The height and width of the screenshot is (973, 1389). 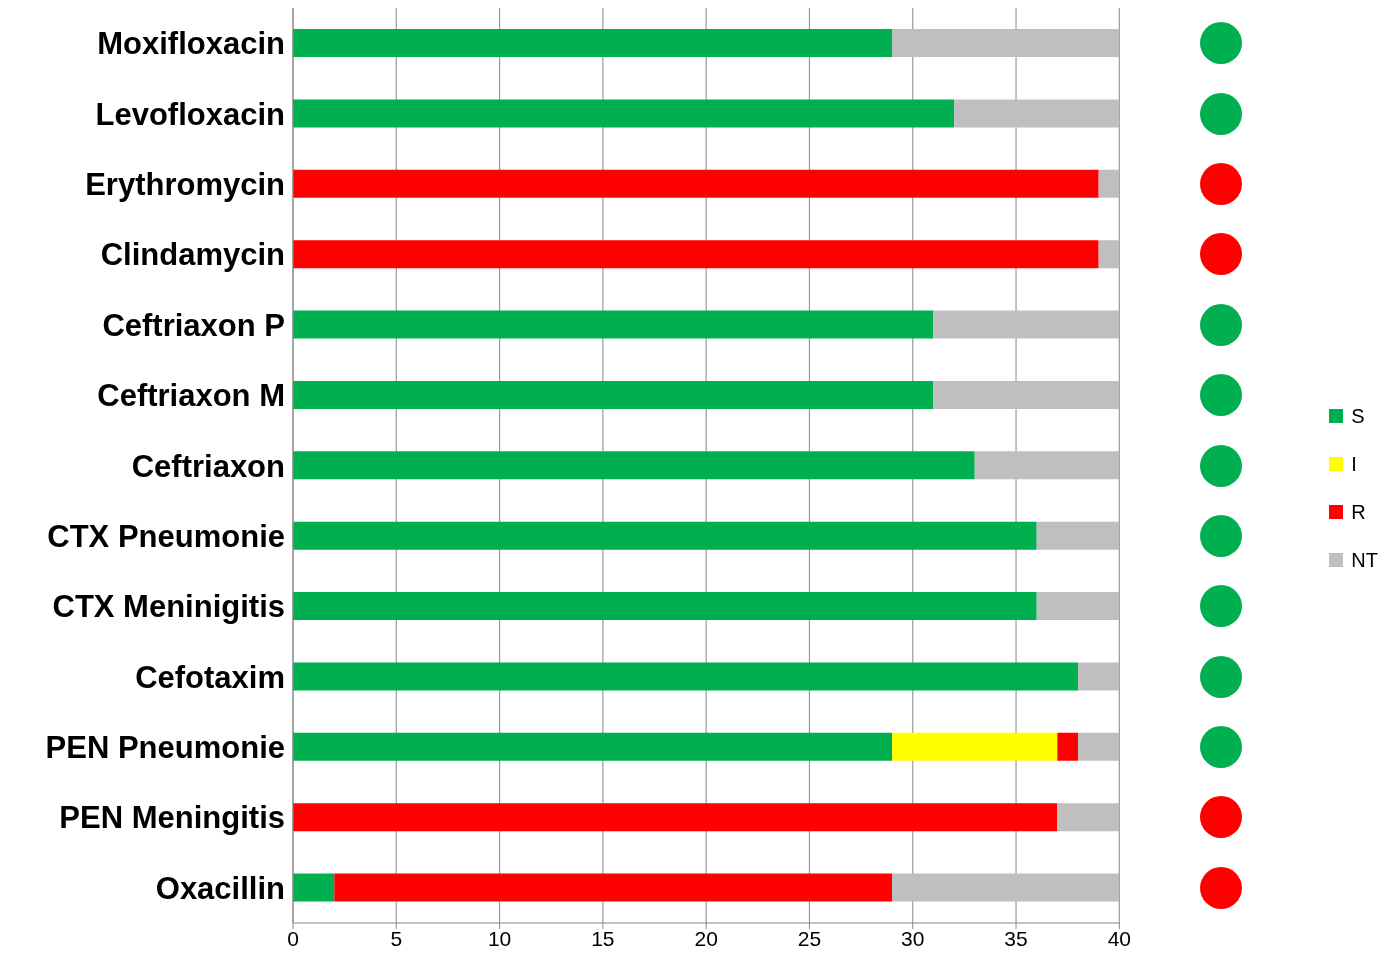 I want to click on y-tick-label: PEN Pneumonie, so click(x=165, y=748).